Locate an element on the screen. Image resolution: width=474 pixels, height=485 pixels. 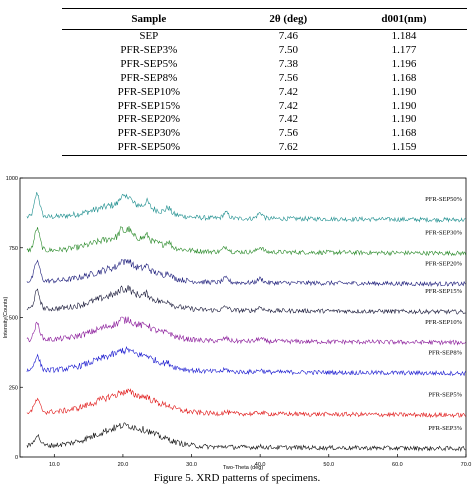
table-header-row: Sample 2θ (deg) d001(nm) is located at coordinates (264, 19).